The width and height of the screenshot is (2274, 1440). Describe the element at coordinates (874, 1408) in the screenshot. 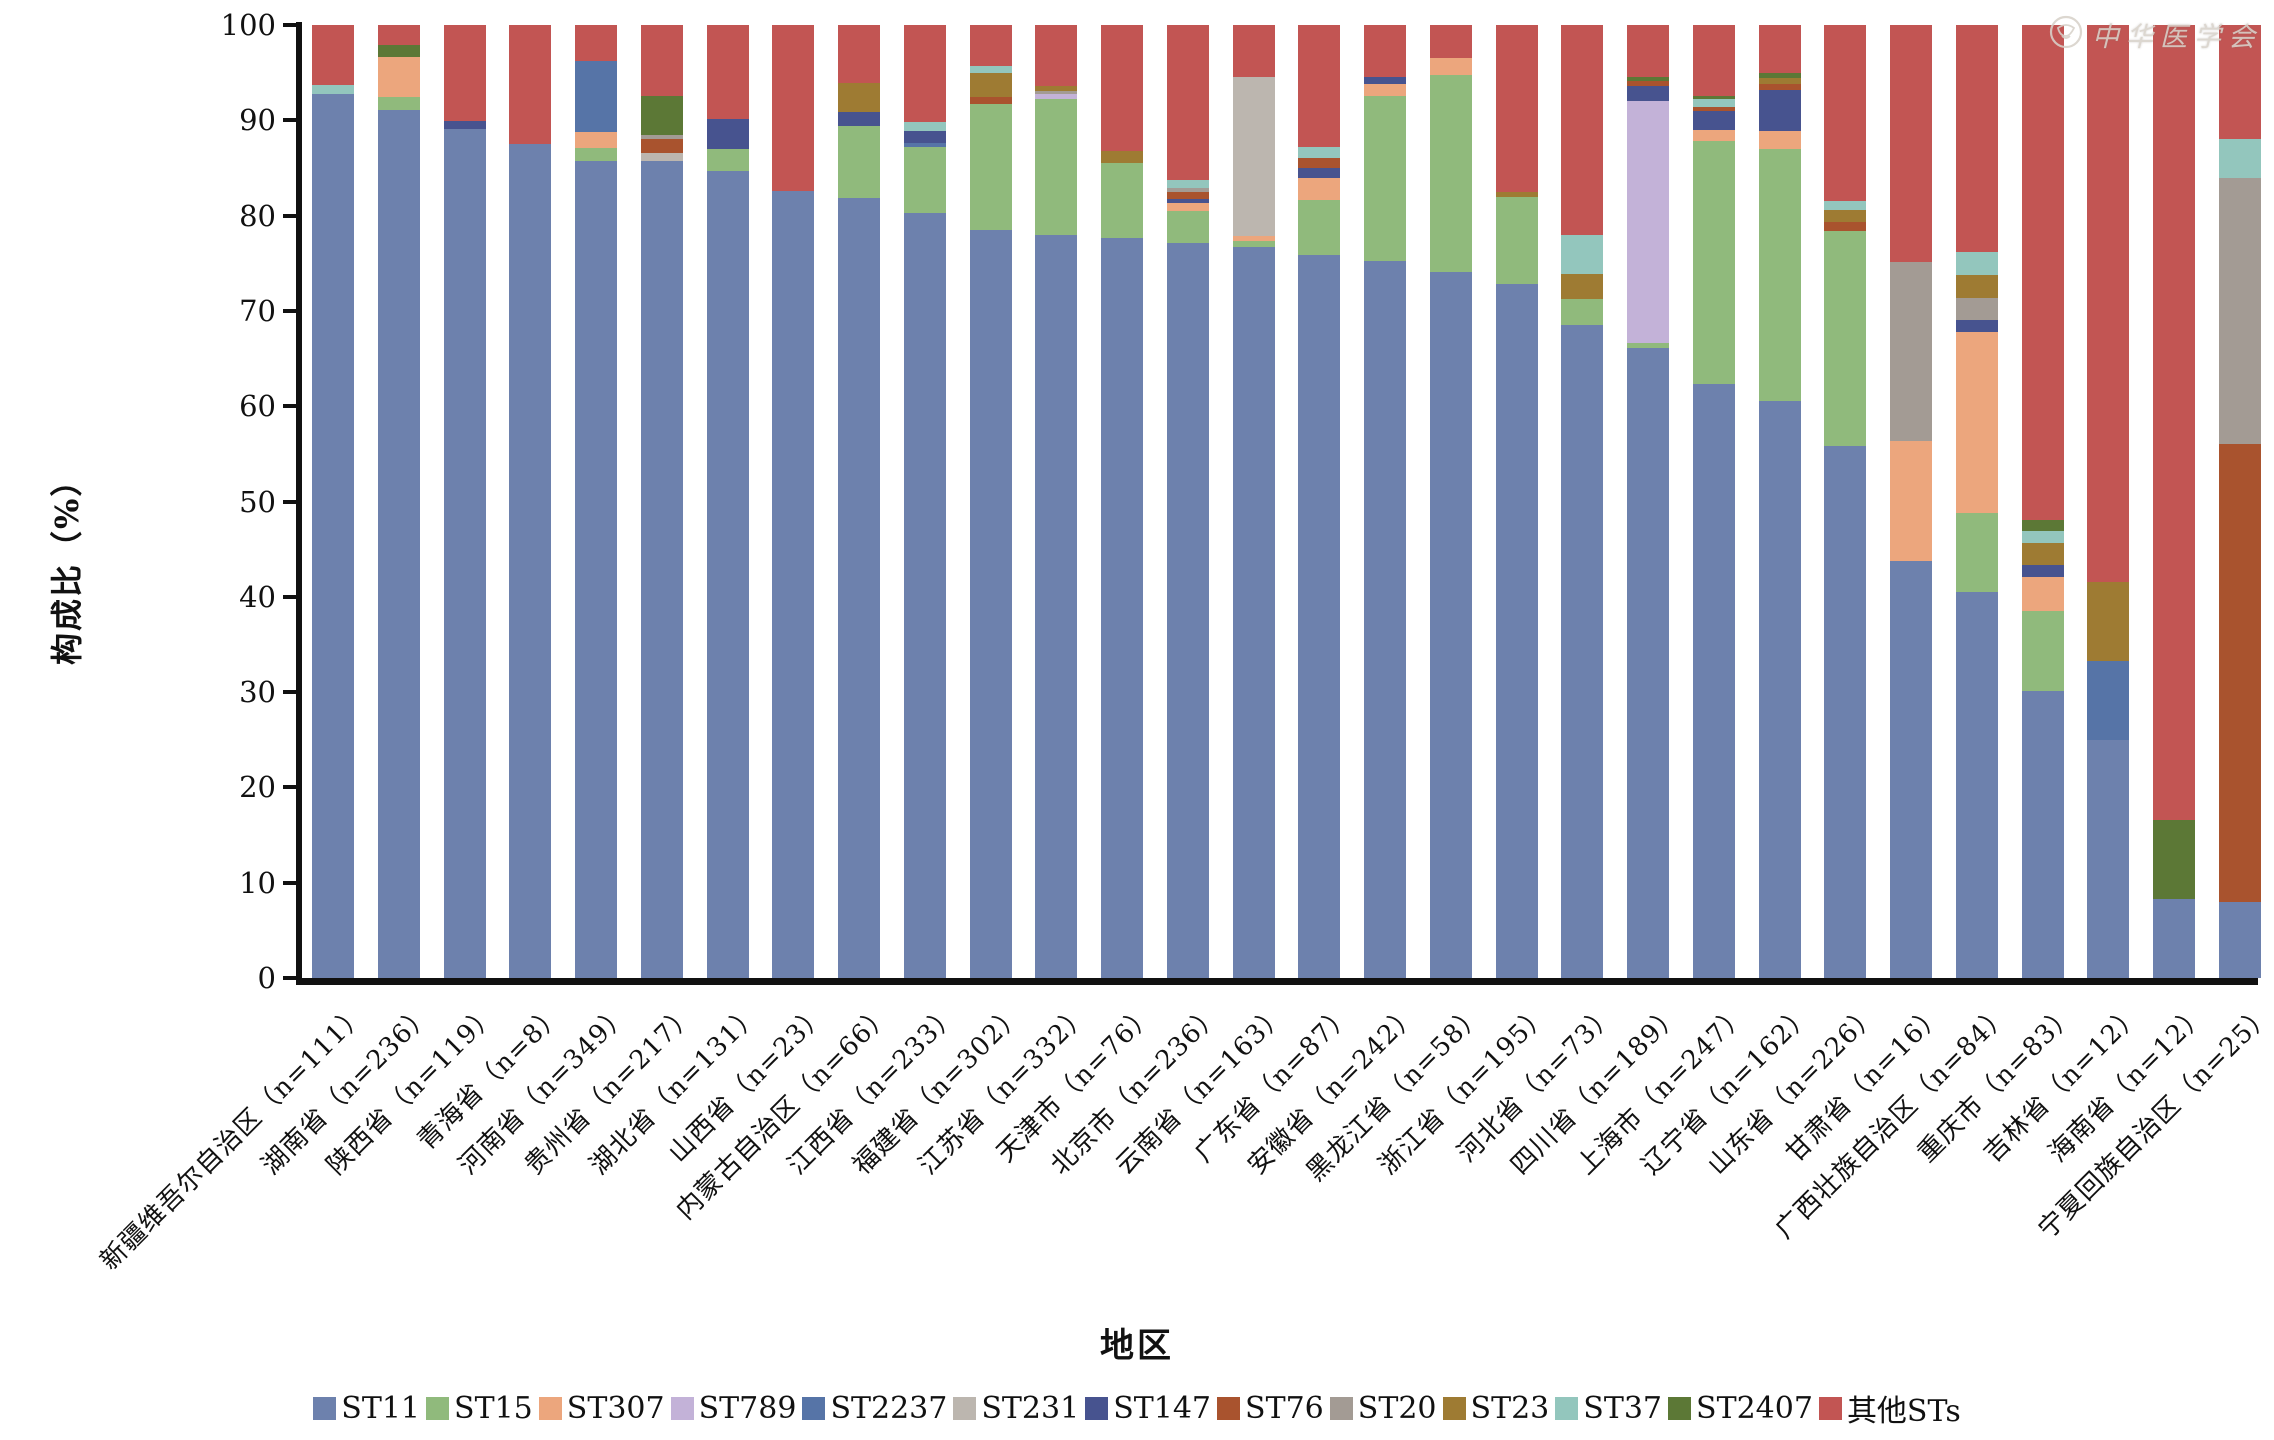

I see `legend-item-ST2237: ST2237` at that location.